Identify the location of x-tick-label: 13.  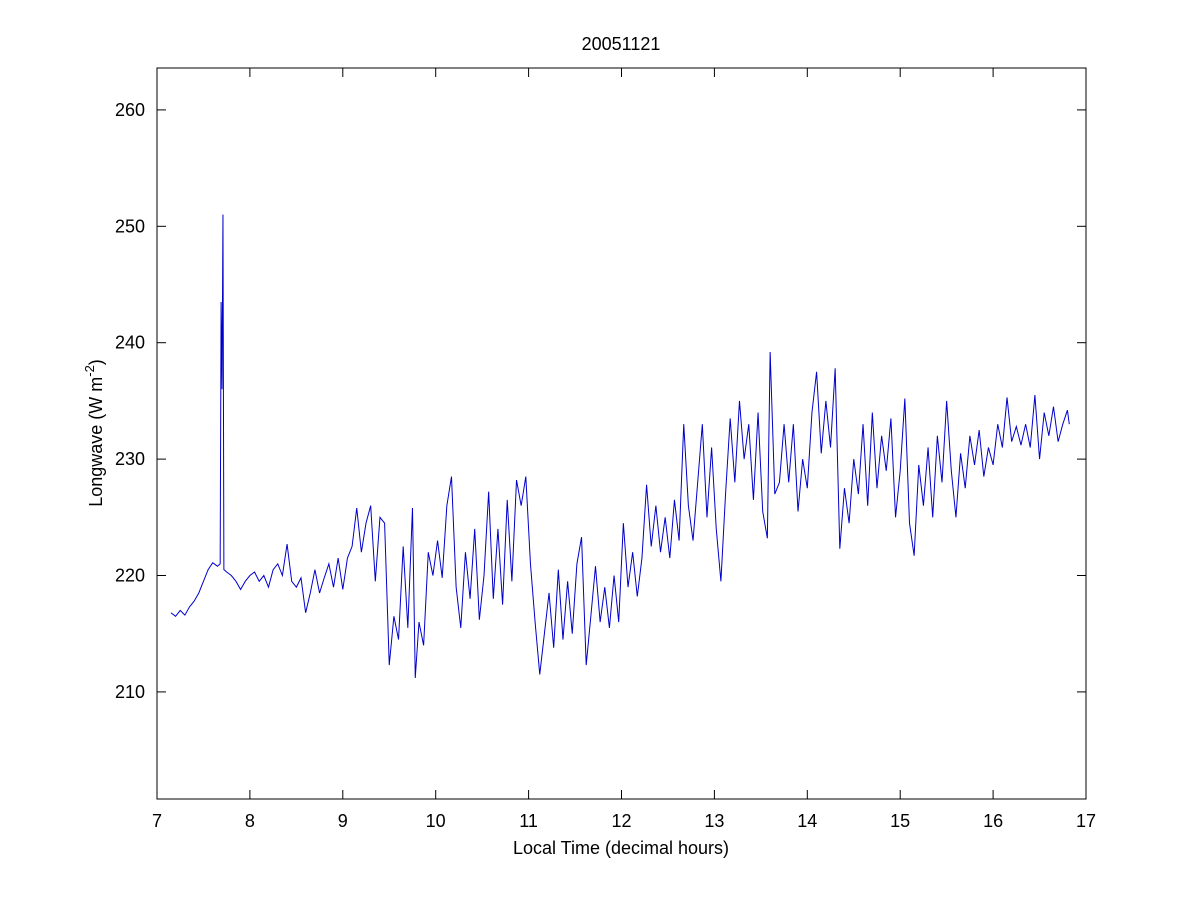
(714, 821).